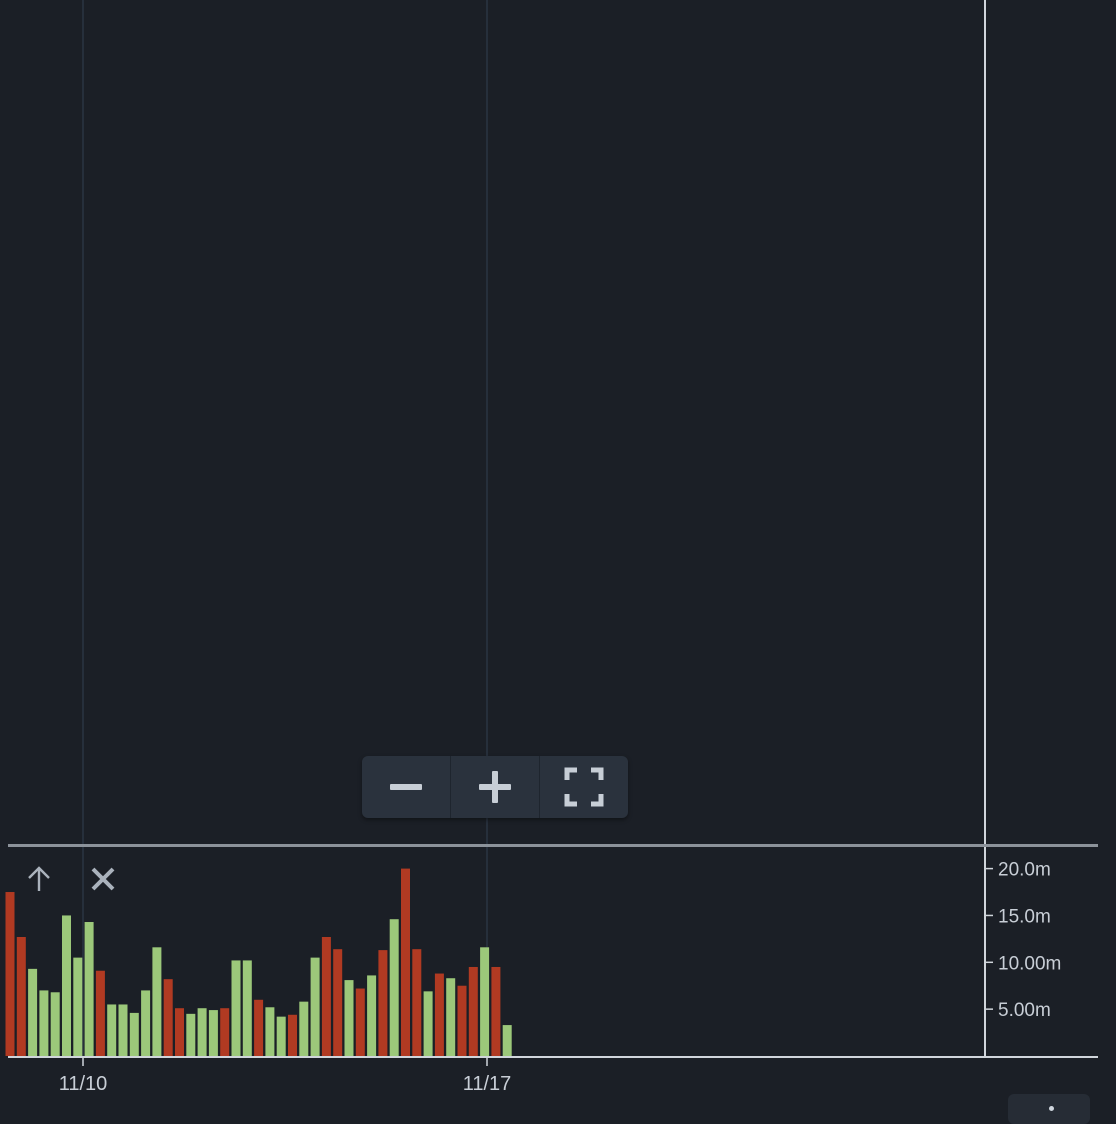  I want to click on arrow-up-icon, so click(39, 878).